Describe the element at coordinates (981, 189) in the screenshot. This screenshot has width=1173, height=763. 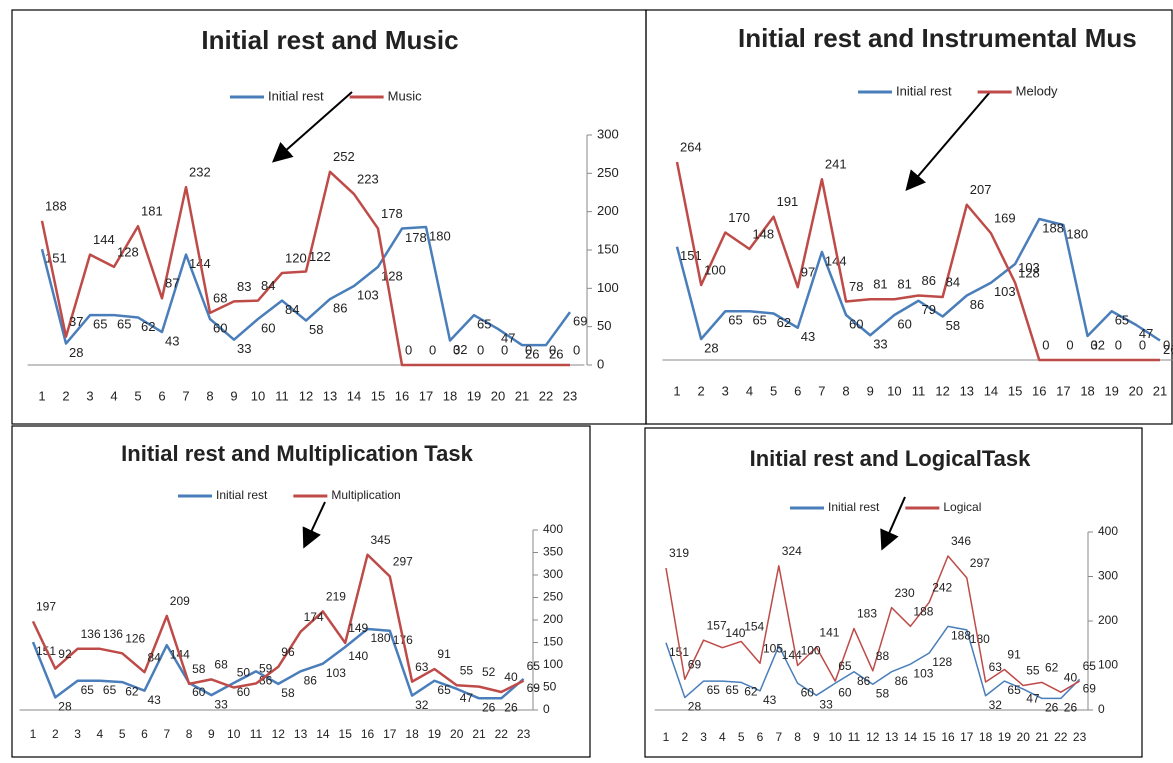
I see `data-label: 207` at that location.